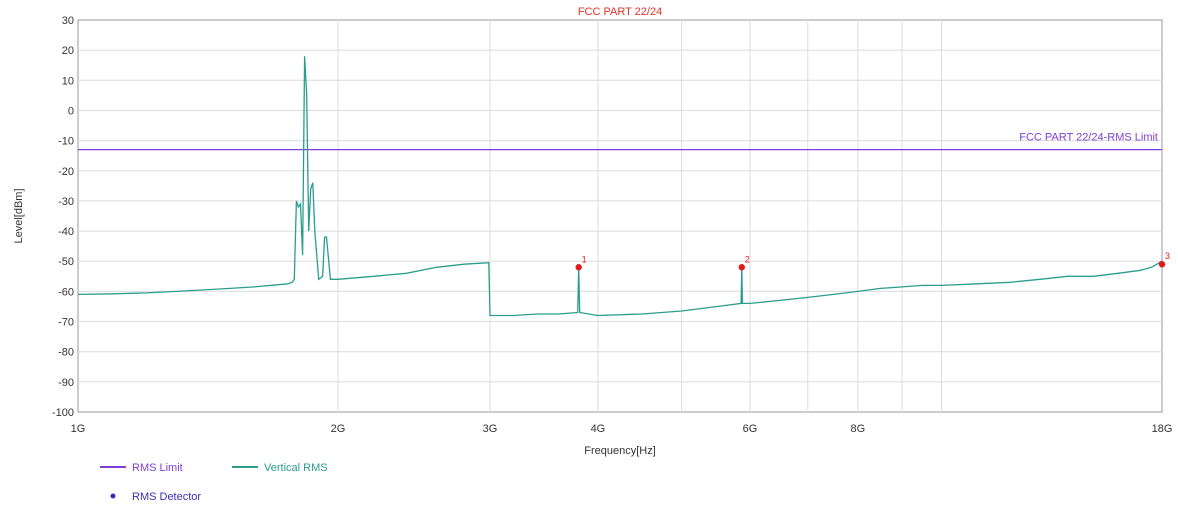 This screenshot has width=1178, height=506. What do you see at coordinates (490, 429) in the screenshot?
I see `x-tick-label: 3G` at bounding box center [490, 429].